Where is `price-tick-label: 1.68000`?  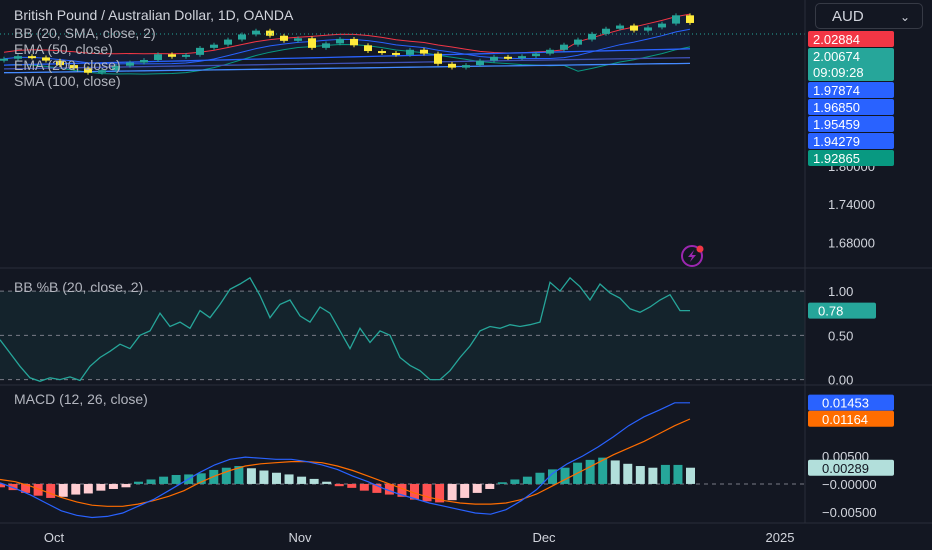
price-tick-label: 1.68000 is located at coordinates (851, 242).